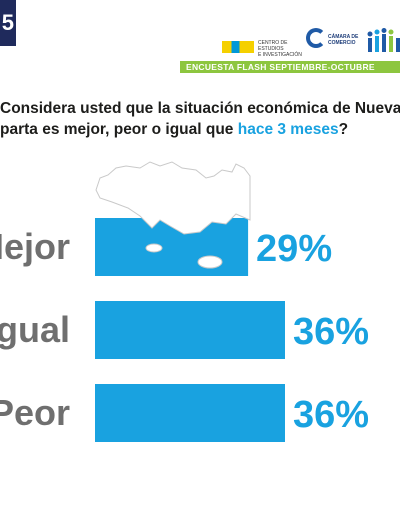 This screenshot has height=516, width=400. I want to click on bar-igual, so click(190, 330).